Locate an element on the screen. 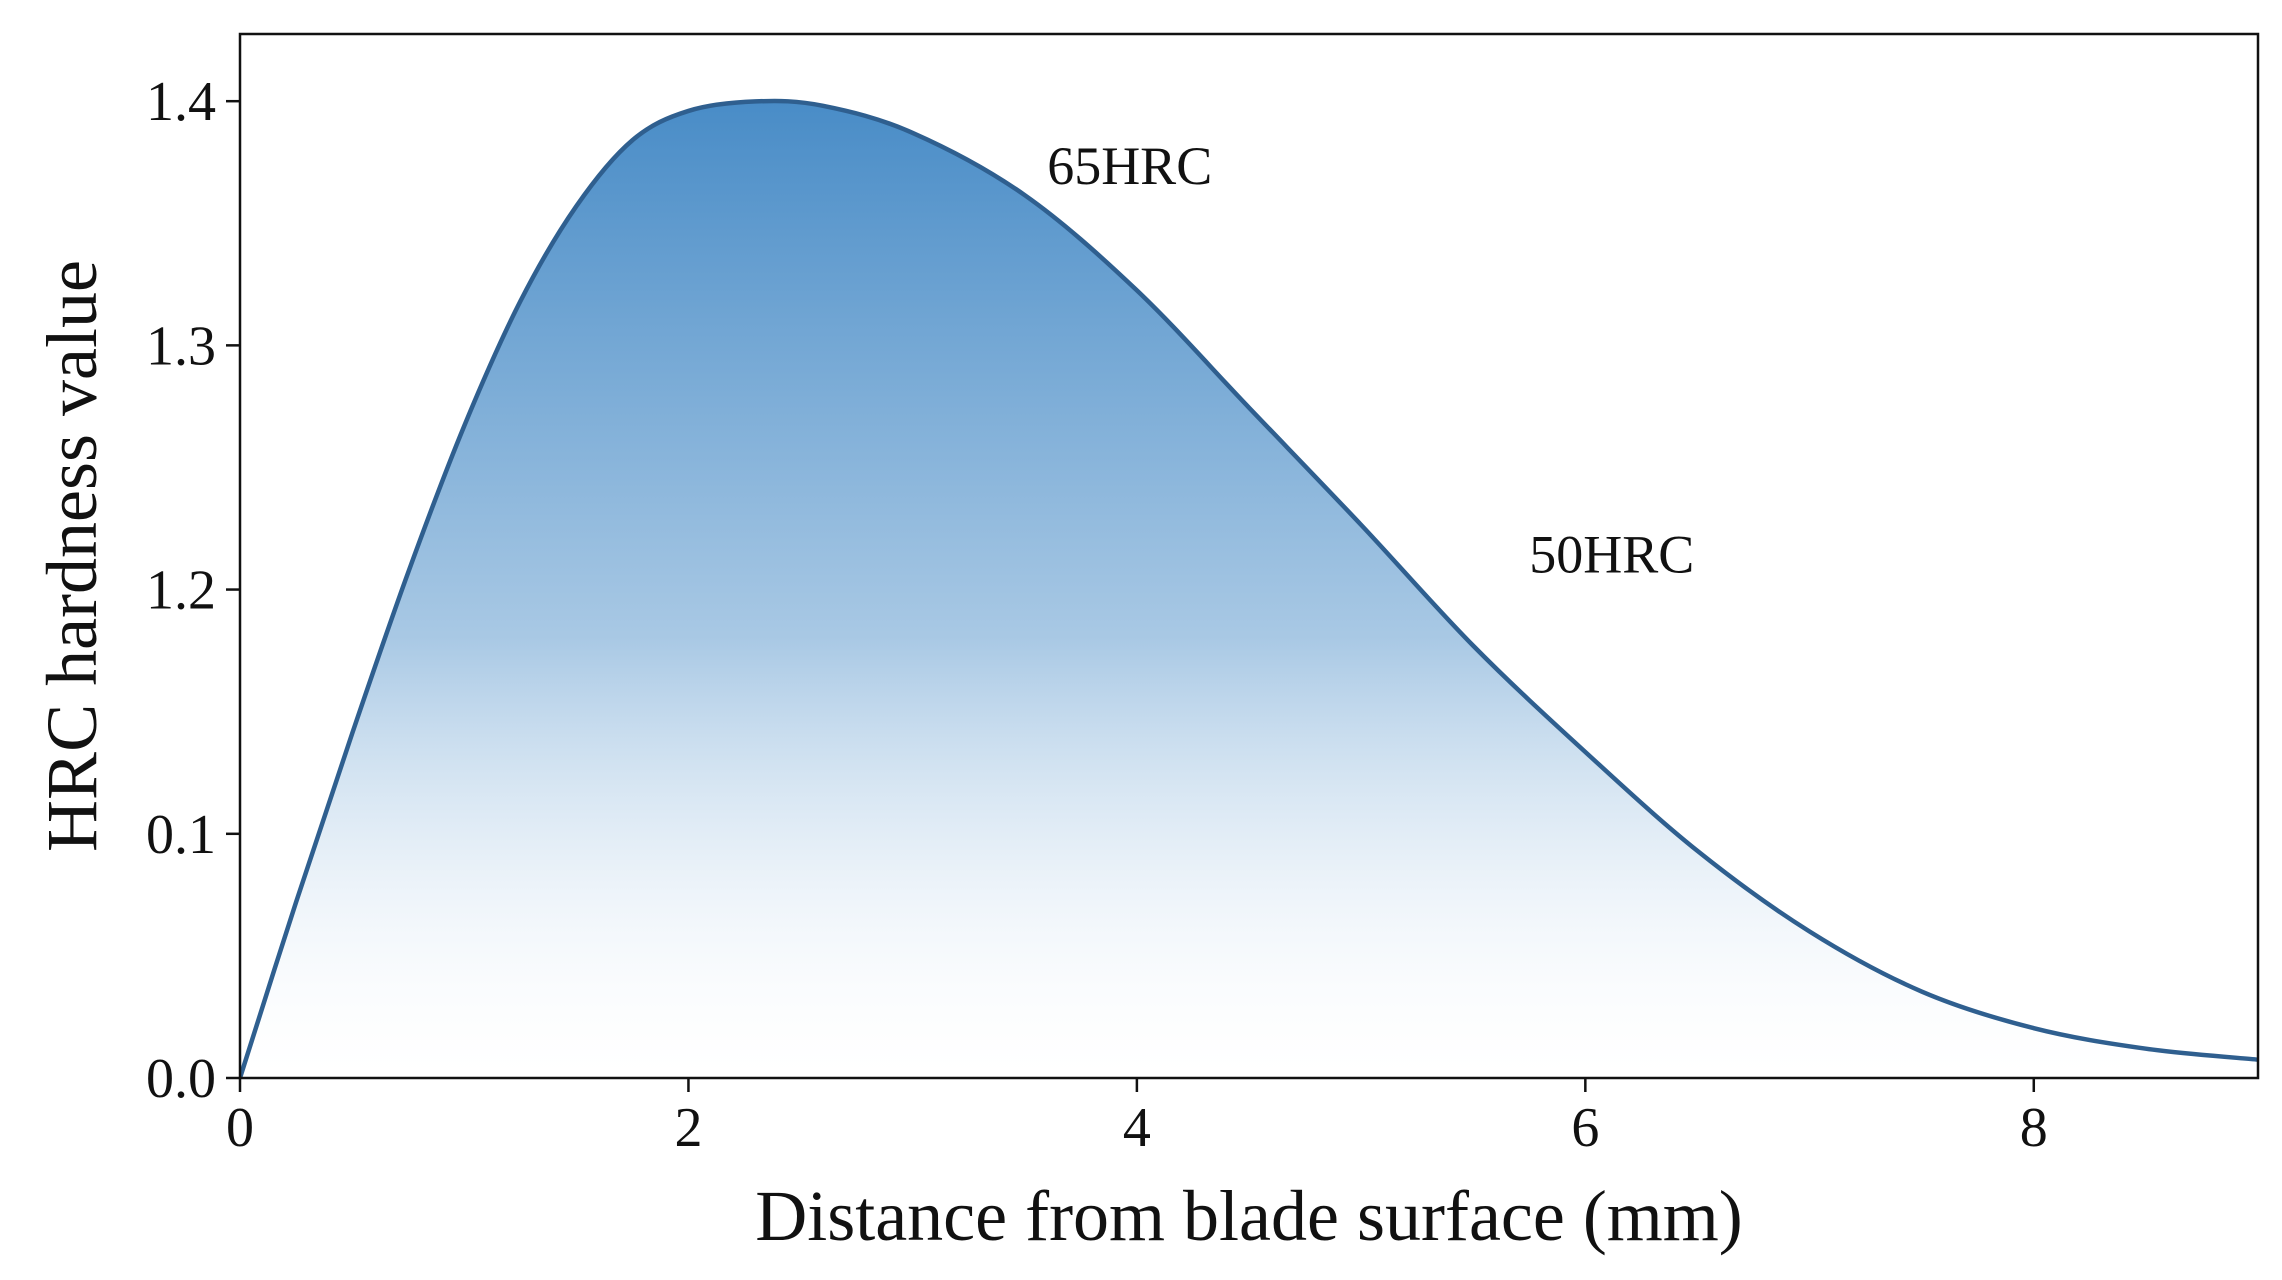  y-tick-label: 0.1 is located at coordinates (181, 835).